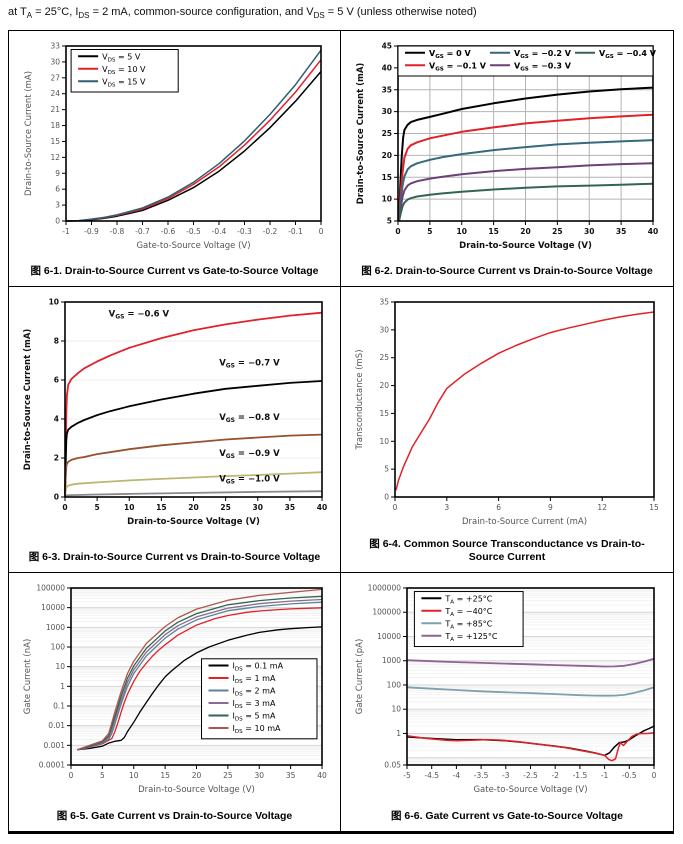  Describe the element at coordinates (602, 507) in the screenshot. I see `svg-text: 12` at that location.